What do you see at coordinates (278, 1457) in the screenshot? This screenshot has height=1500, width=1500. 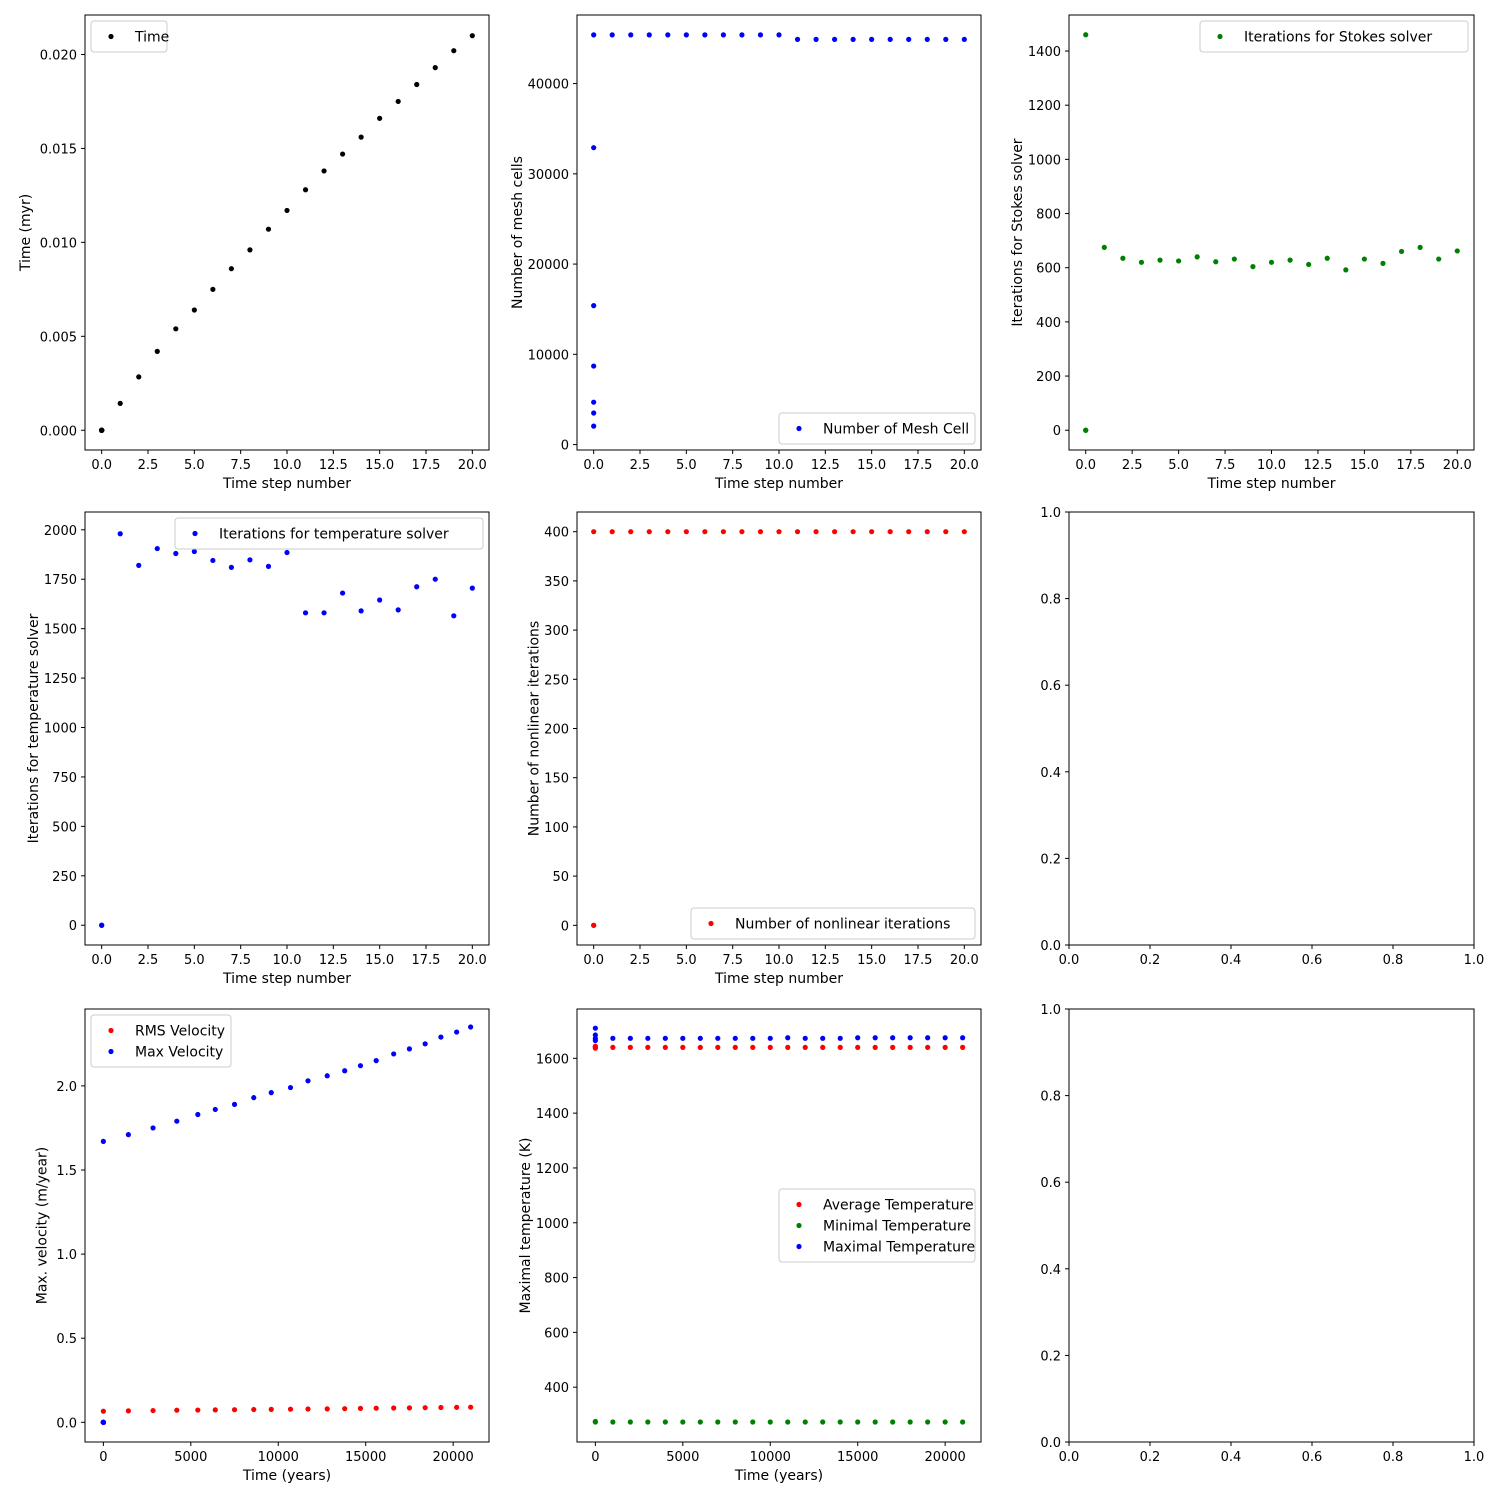 I see `x-tick-label: 10000` at bounding box center [278, 1457].